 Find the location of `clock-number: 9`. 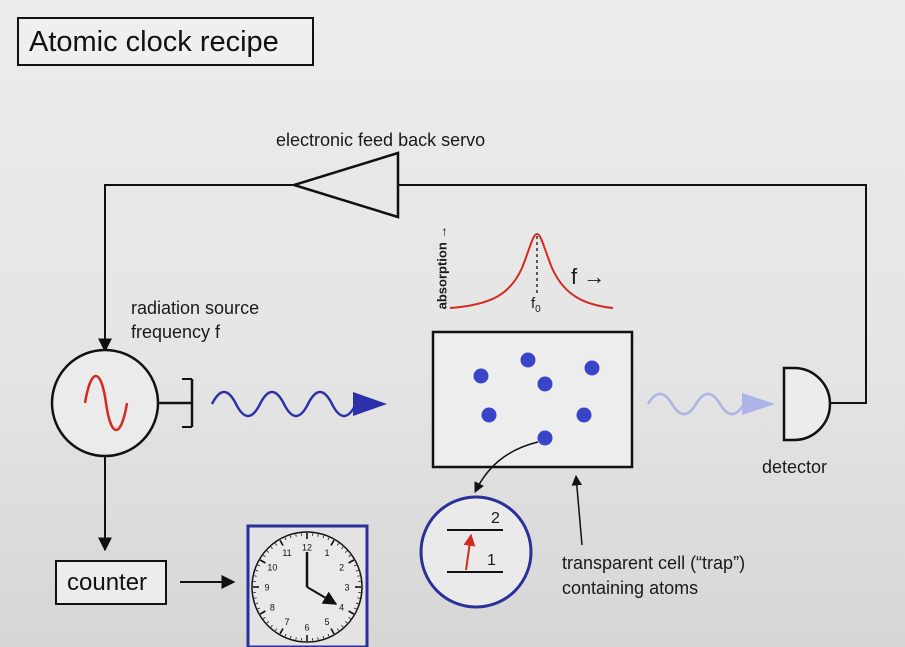

clock-number: 9 is located at coordinates (266, 588).